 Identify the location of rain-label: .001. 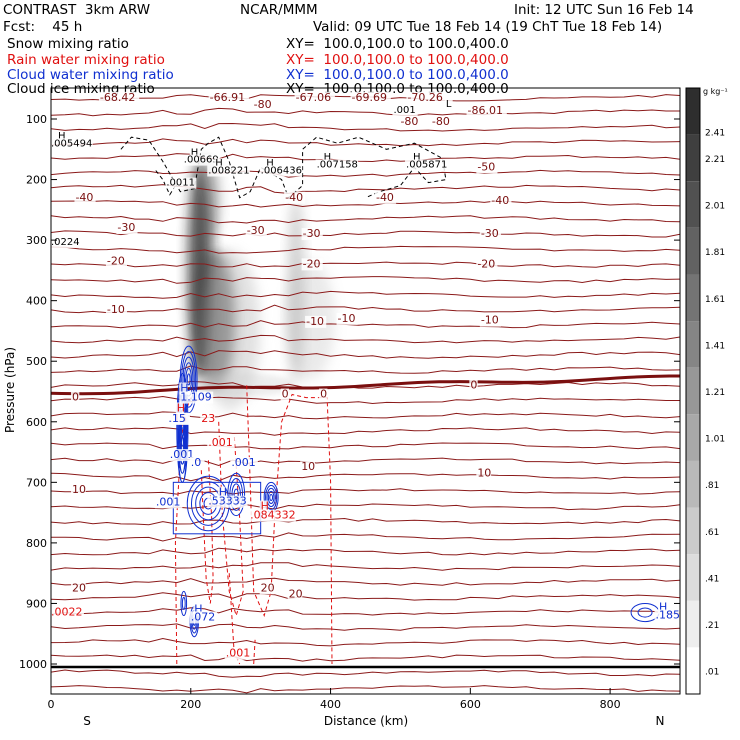
(220, 442).